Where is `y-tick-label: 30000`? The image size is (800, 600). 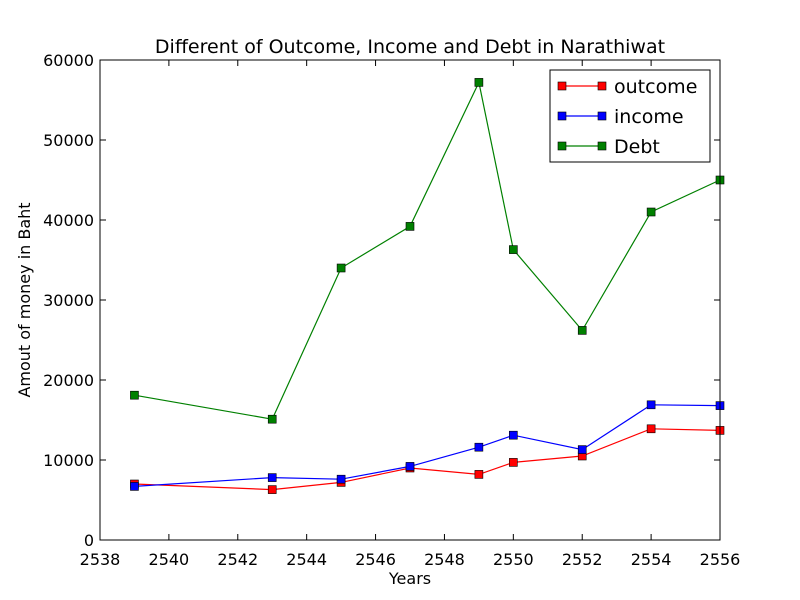 y-tick-label: 30000 is located at coordinates (68, 300).